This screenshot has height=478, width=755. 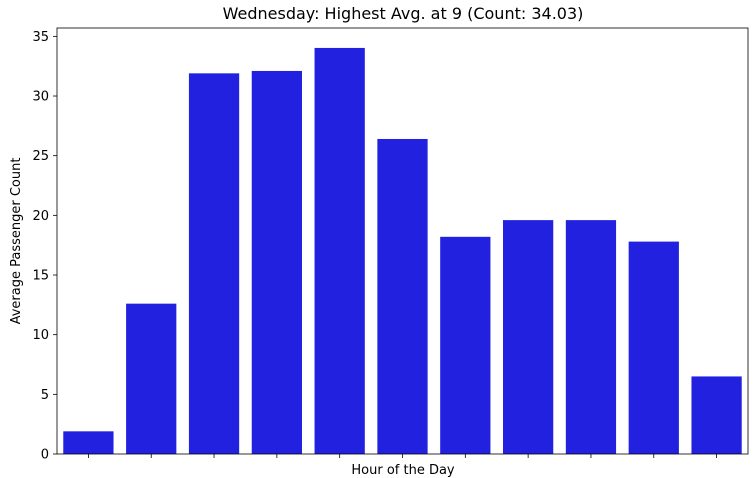 What do you see at coordinates (16, 241) in the screenshot?
I see `y-axis-title: Average Passenger Count` at bounding box center [16, 241].